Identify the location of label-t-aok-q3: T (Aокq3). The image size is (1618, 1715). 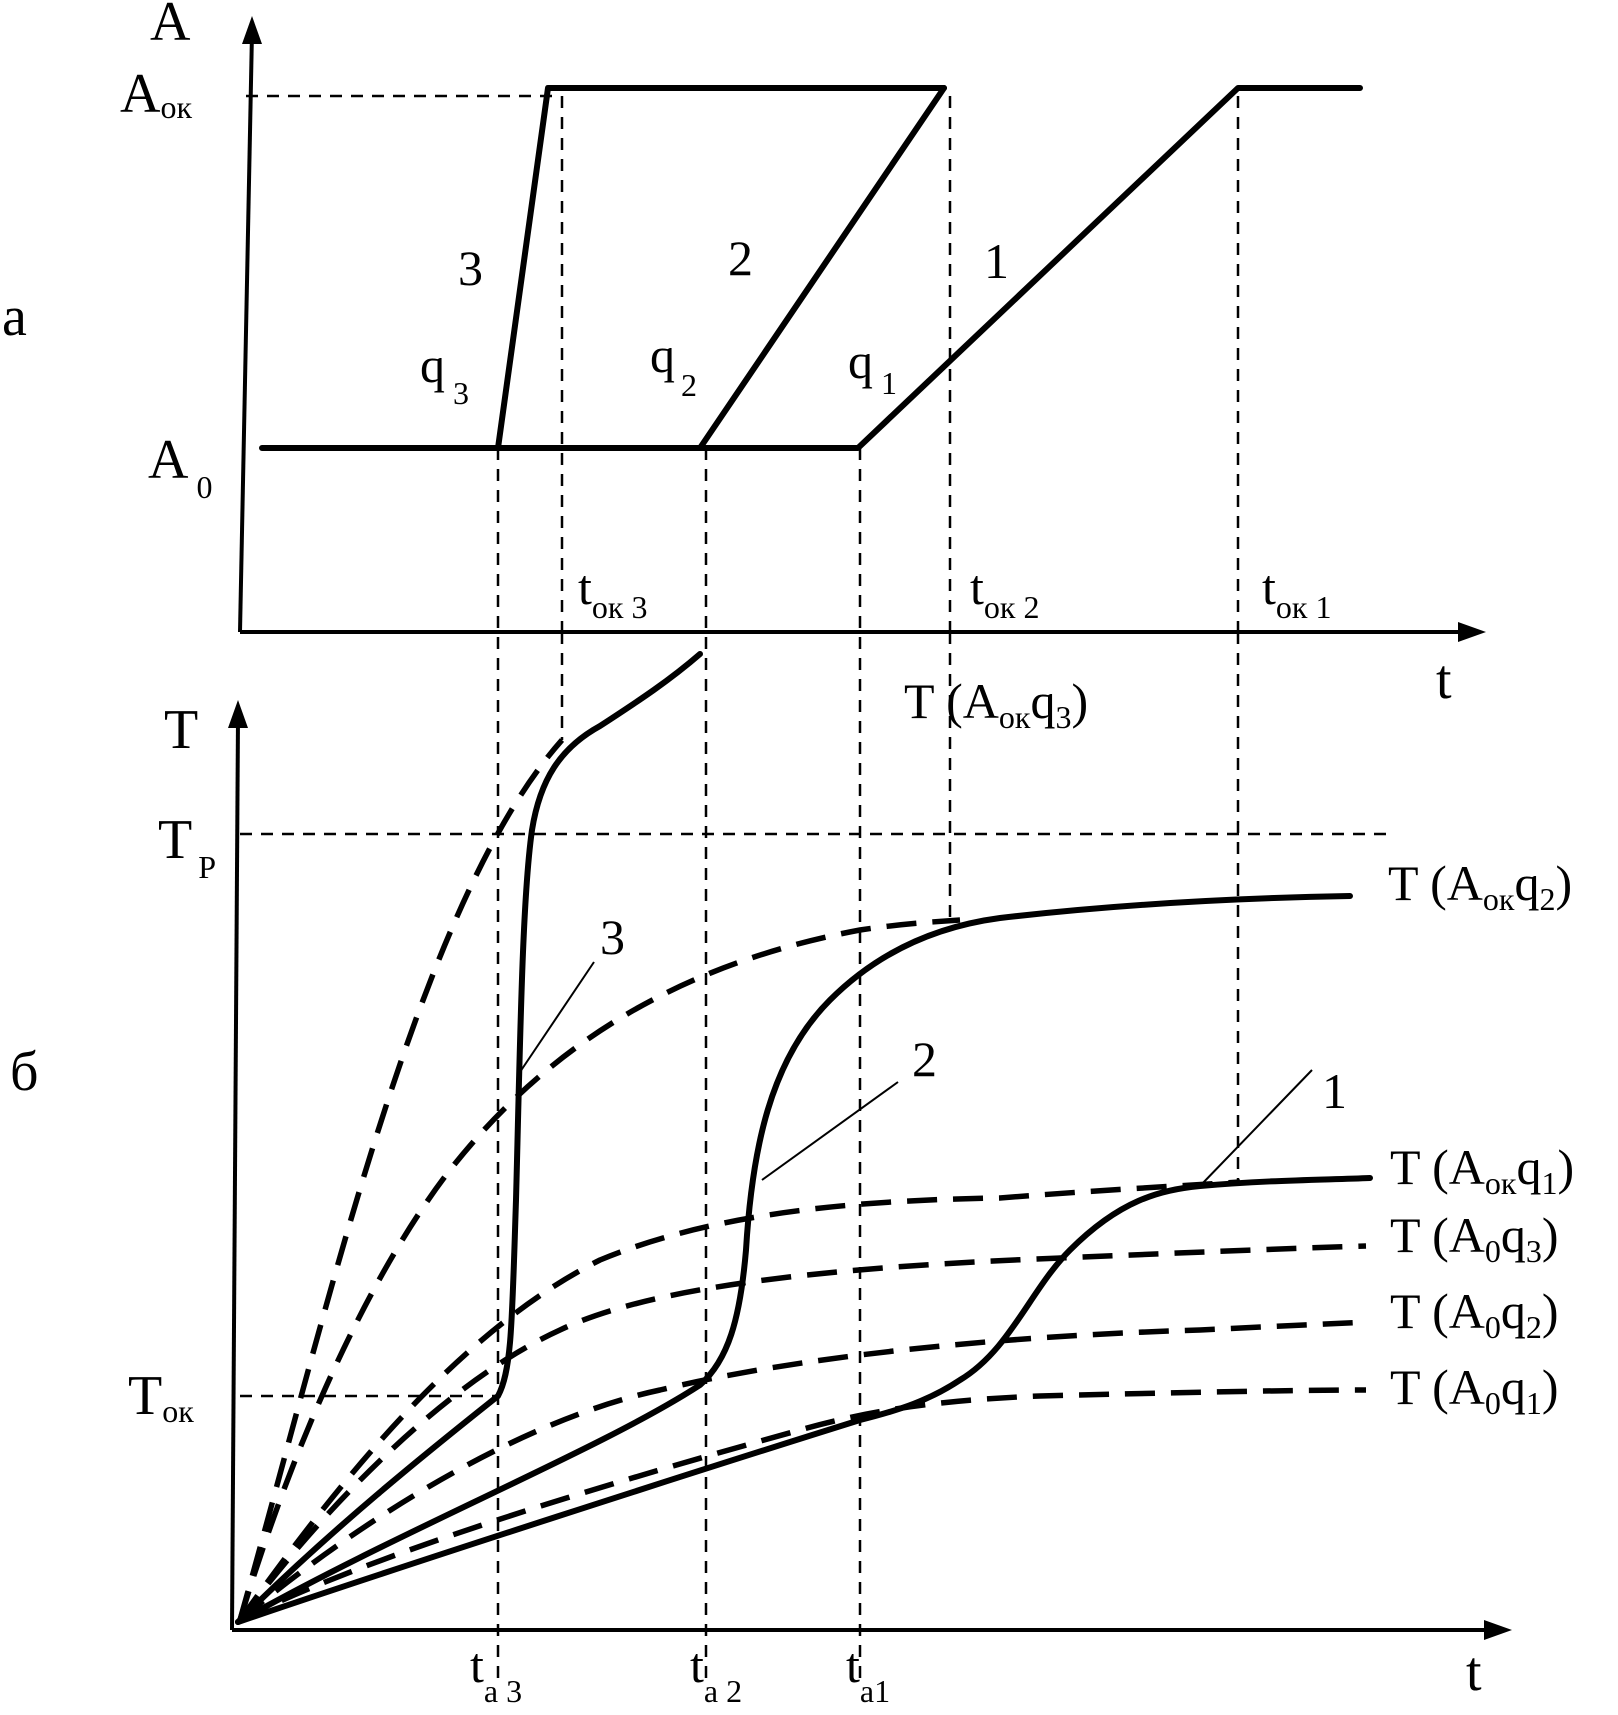
(996, 704).